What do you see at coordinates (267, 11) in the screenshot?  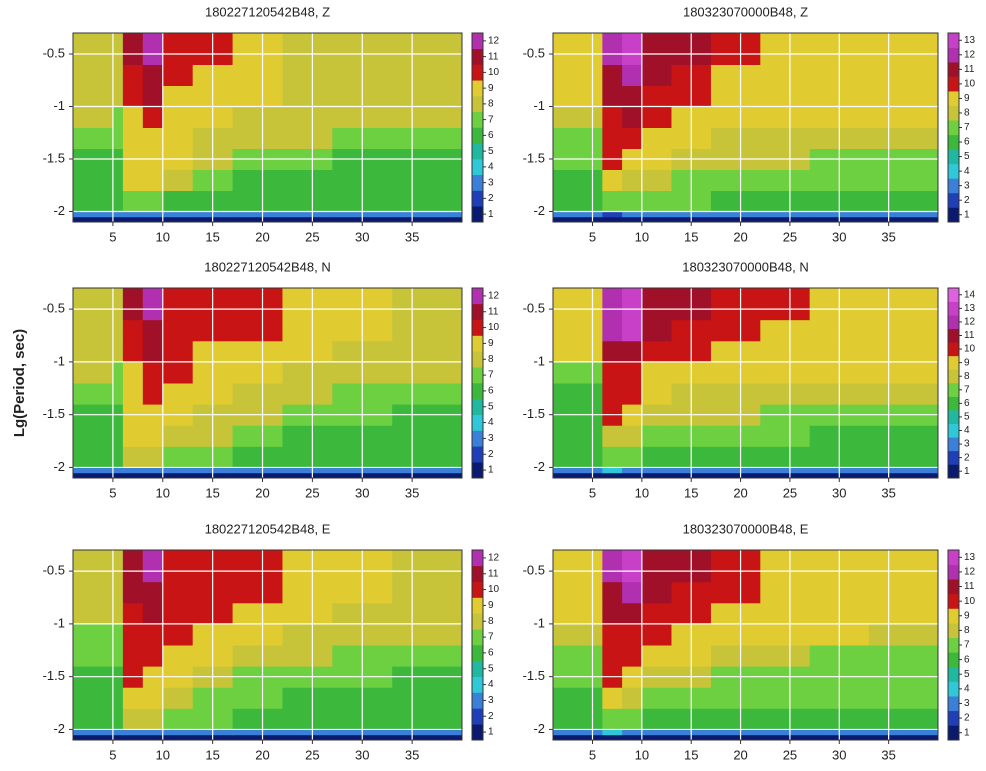 I see `panel-title: 180227120542B48, Z` at bounding box center [267, 11].